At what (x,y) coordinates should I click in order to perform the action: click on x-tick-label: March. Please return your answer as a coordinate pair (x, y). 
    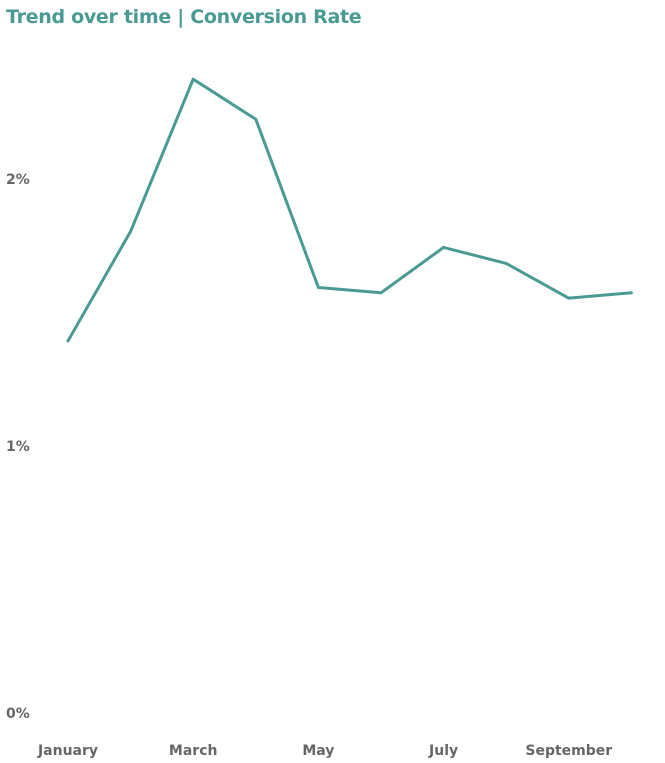
    Looking at the image, I should click on (193, 751).